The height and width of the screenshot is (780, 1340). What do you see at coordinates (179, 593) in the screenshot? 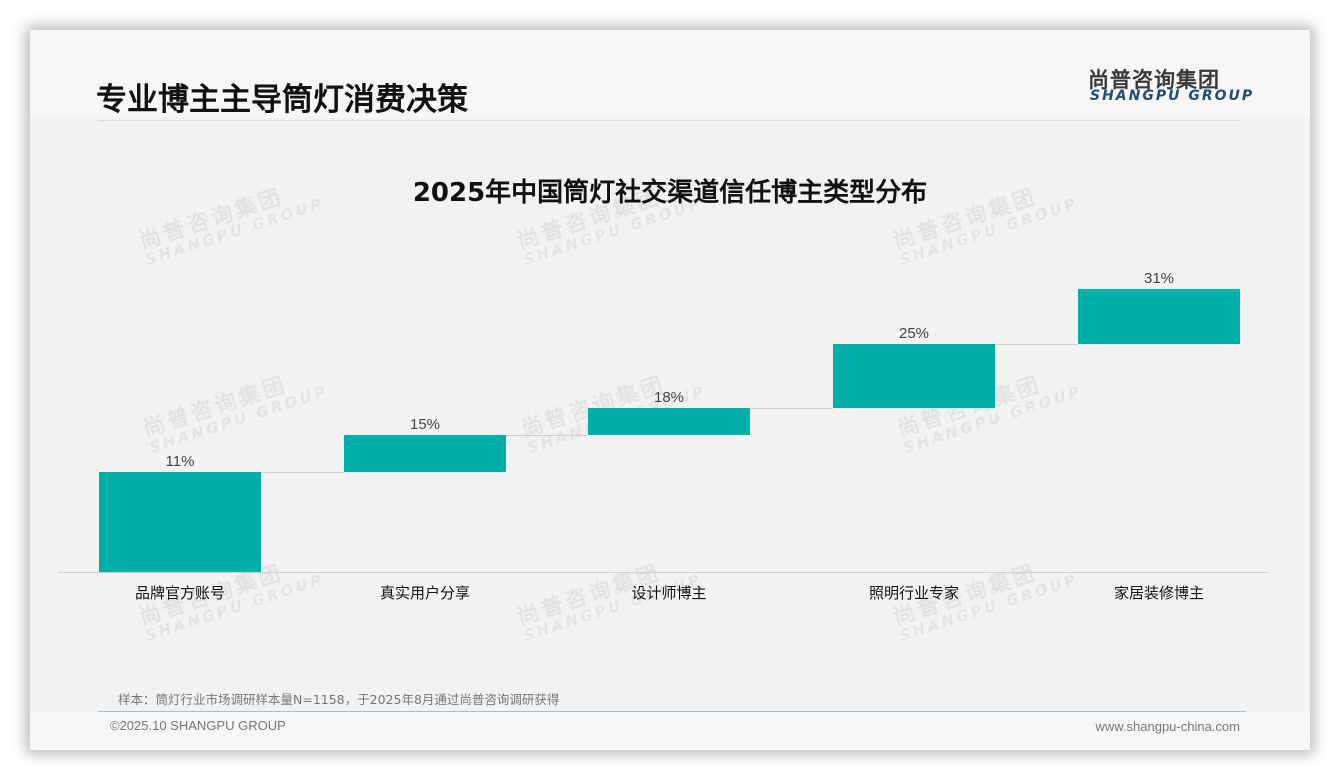
I see `category-label: 品牌官方账号` at bounding box center [179, 593].